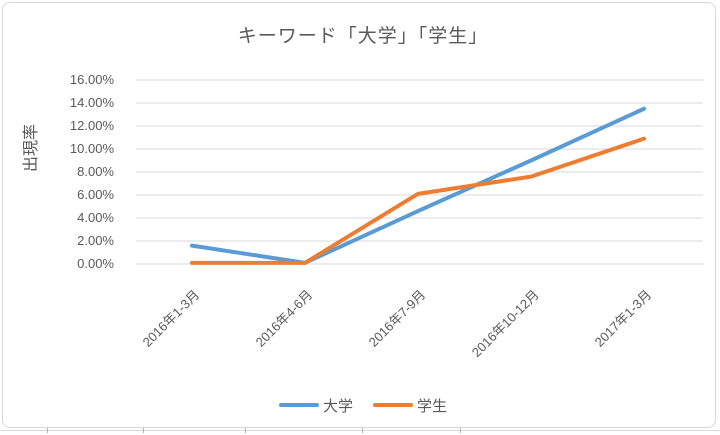 The width and height of the screenshot is (720, 435). I want to click on legend-item-大学: 大学, so click(315, 405).